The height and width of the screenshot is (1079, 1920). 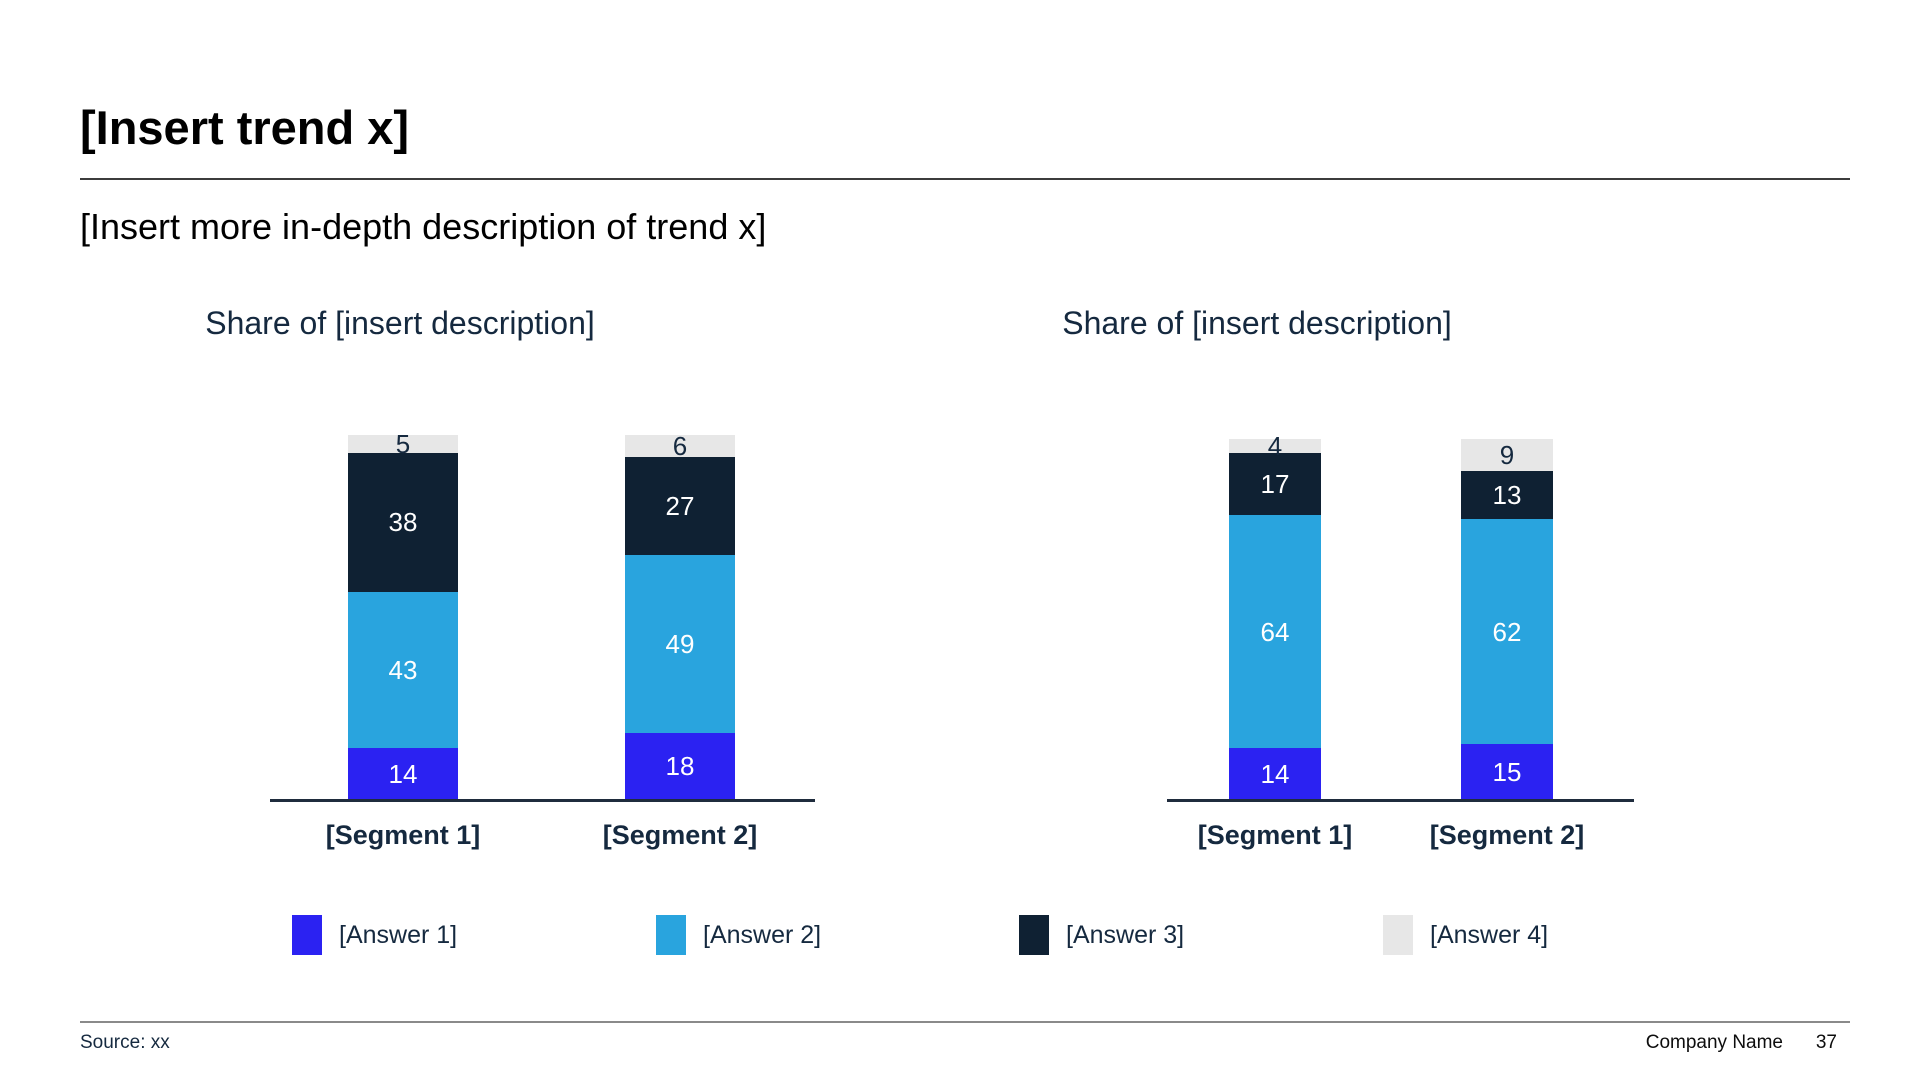 I want to click on bar-value-label: 49, so click(x=680, y=644).